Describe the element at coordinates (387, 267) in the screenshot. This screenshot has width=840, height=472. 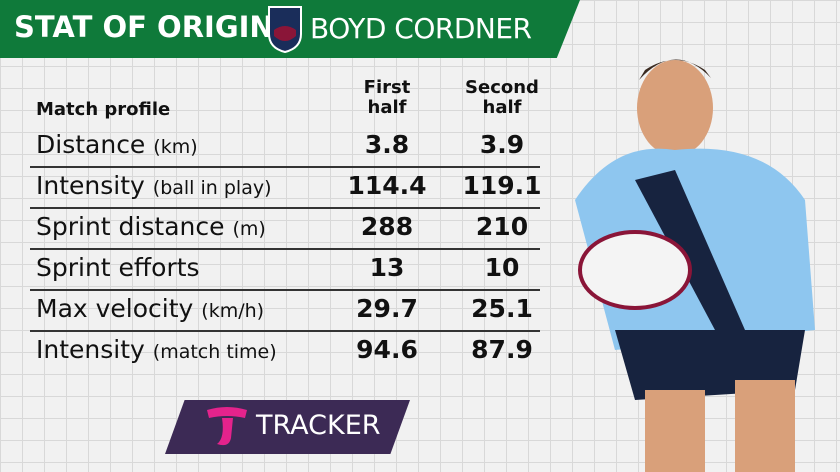
I see `first-half-value: 13` at that location.